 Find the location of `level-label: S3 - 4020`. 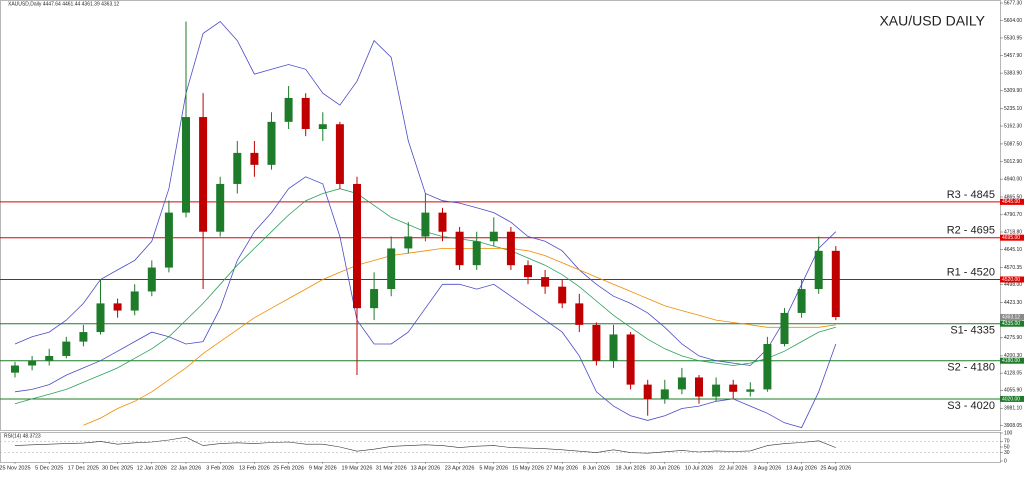

level-label: S3 - 4020 is located at coordinates (971, 406).